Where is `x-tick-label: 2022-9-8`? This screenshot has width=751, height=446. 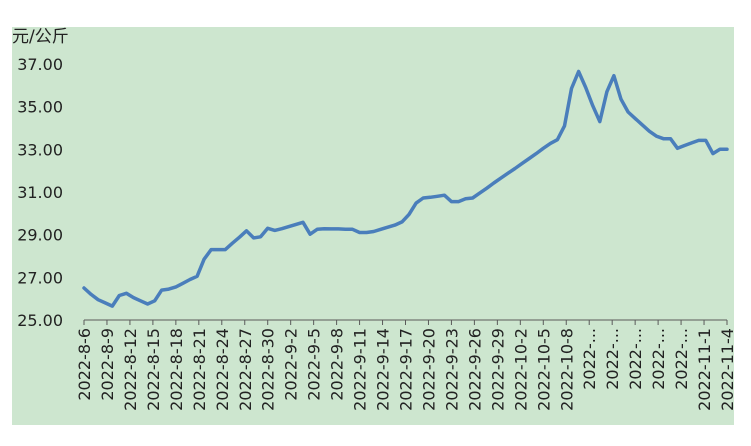
x-tick-label: 2022-9-8 is located at coordinates (337, 364).